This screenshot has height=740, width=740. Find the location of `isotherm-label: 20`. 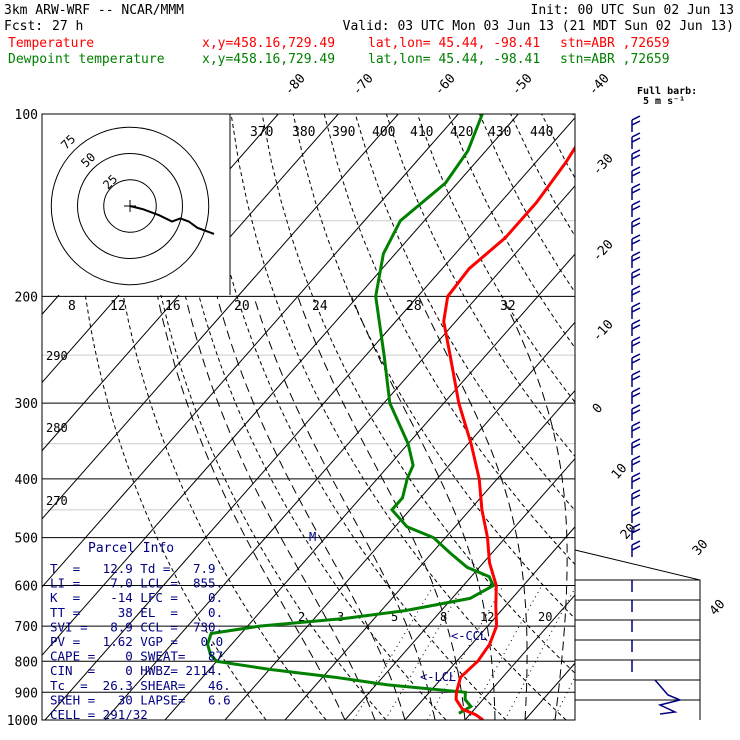

isotherm-label: 20 is located at coordinates (629, 532).